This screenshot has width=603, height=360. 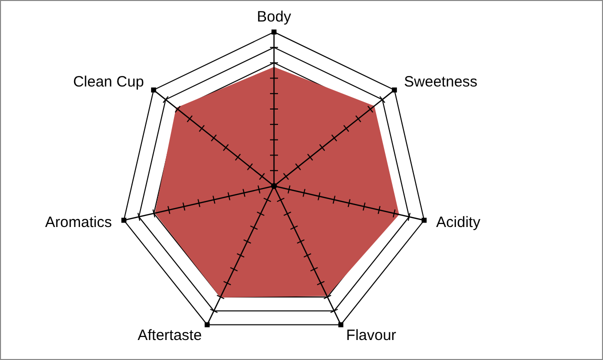 I want to click on spoke-label: Aftertaste, so click(x=170, y=335).